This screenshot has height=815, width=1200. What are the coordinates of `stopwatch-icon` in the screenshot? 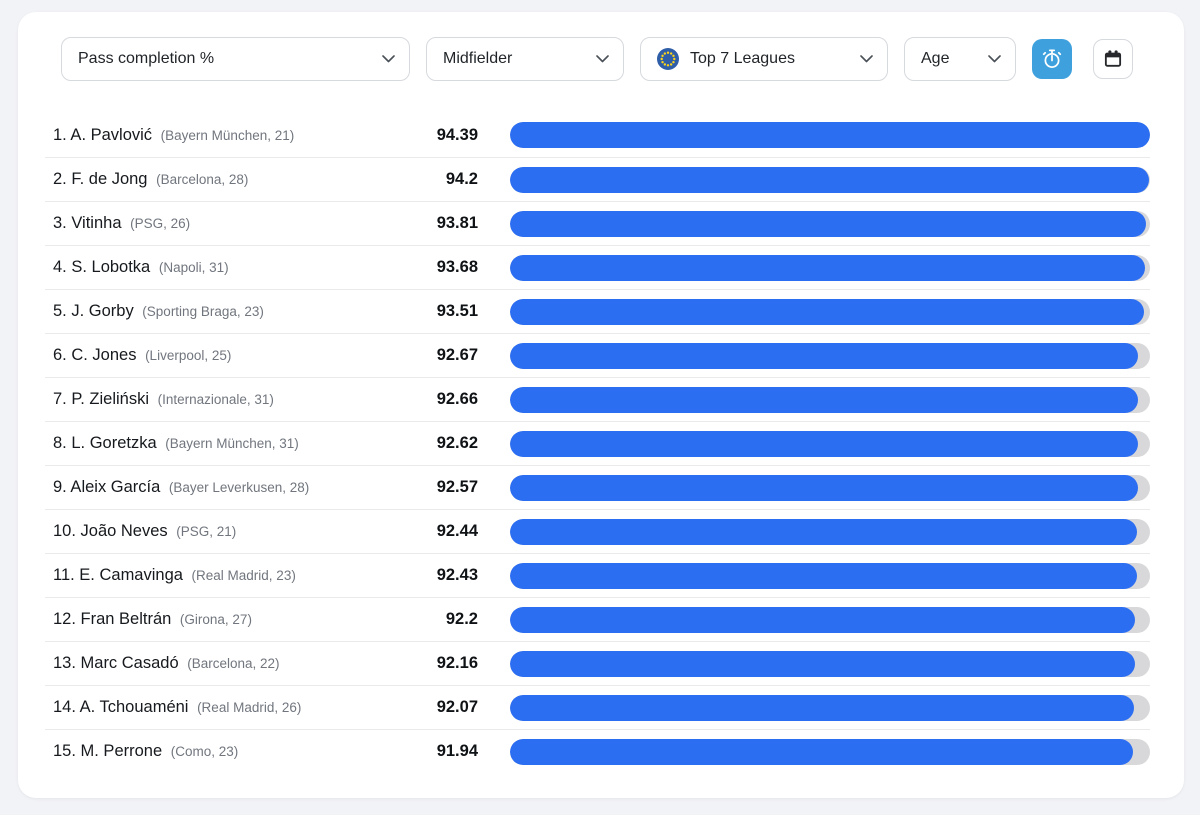 It's located at (1052, 59).